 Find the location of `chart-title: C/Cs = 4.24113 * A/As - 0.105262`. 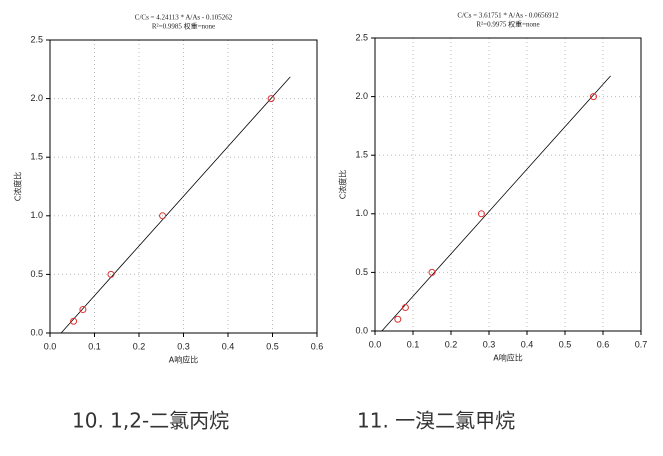

chart-title: C/Cs = 4.24113 * A/As - 0.105262 is located at coordinates (184, 18).